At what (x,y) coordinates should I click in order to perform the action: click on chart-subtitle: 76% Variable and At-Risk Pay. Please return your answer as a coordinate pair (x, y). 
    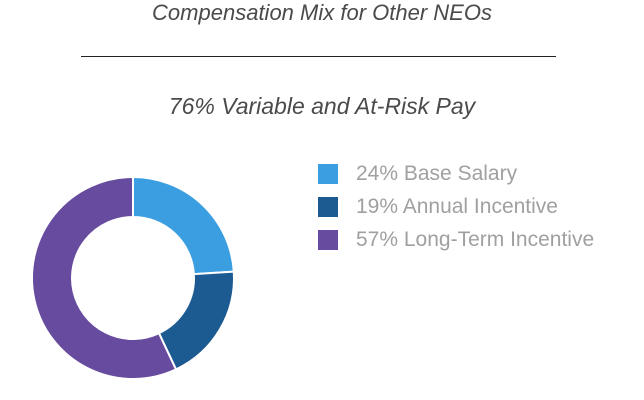
    Looking at the image, I should click on (322, 106).